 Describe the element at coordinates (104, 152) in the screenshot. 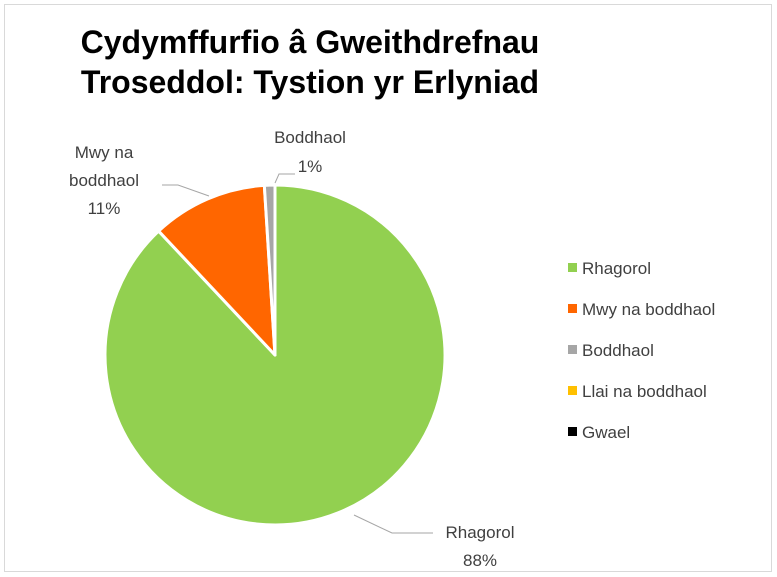

I see `data-label-mwy-line-1: Mwy na` at that location.